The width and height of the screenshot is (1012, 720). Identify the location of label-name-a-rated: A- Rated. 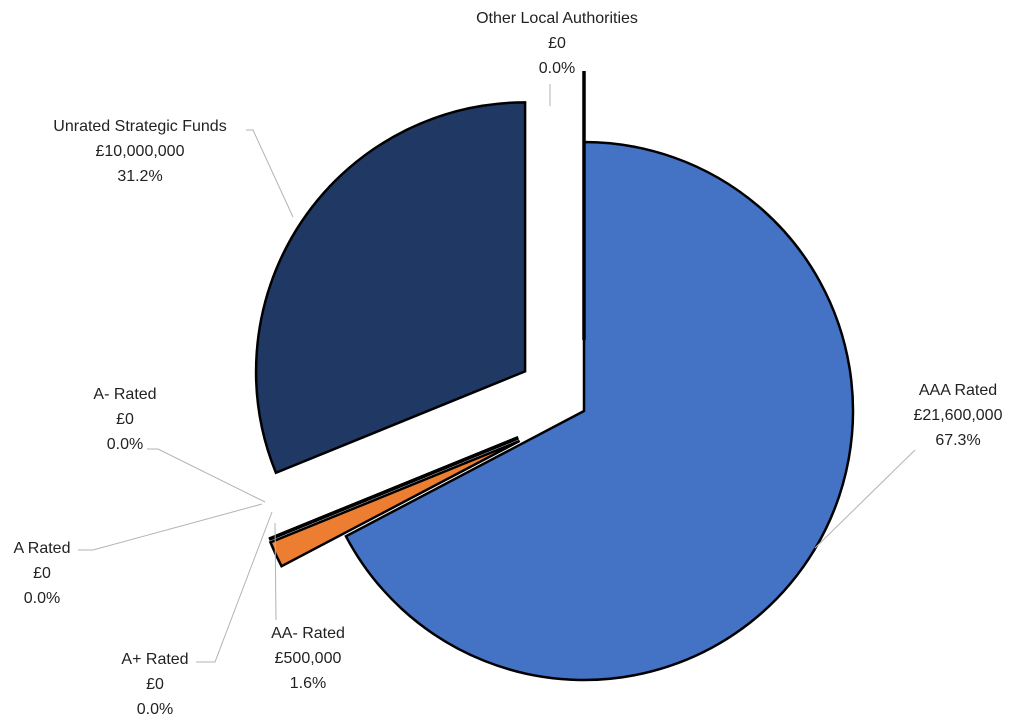
(124, 394).